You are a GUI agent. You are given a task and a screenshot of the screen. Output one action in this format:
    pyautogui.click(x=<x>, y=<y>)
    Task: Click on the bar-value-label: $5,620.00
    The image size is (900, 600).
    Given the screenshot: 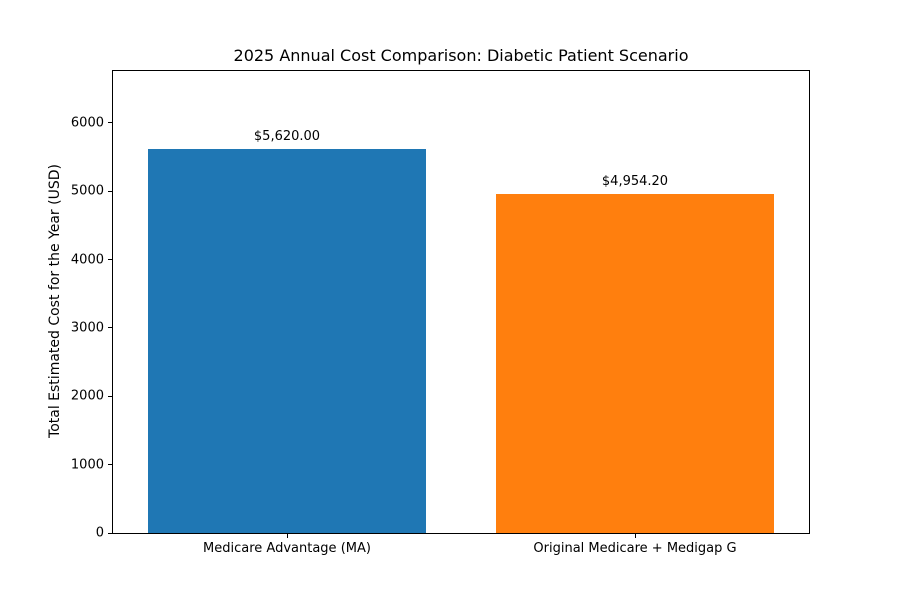 What is the action you would take?
    pyautogui.click(x=287, y=136)
    